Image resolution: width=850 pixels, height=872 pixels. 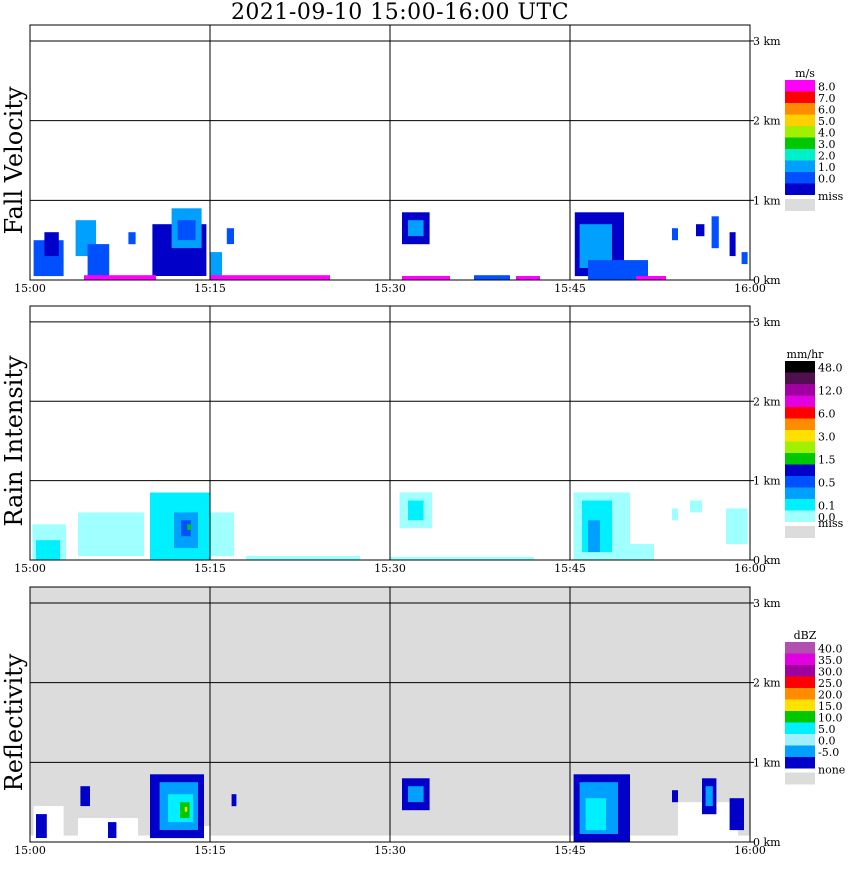 What do you see at coordinates (828, 752) in the screenshot?
I see `colorbar-label: -5.0` at bounding box center [828, 752].